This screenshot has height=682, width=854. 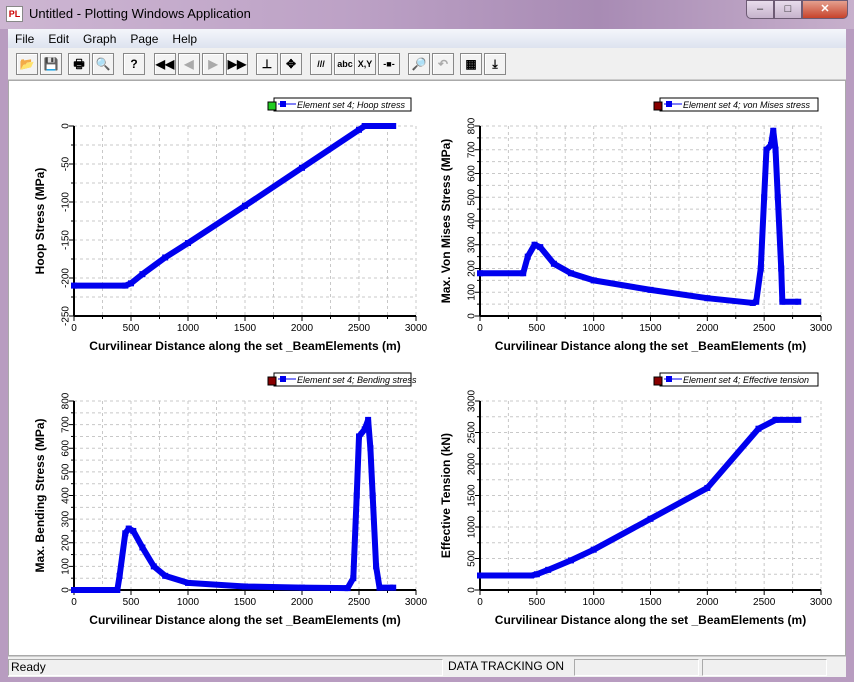 I want to click on colors-button: ///, so click(x=321, y=64).